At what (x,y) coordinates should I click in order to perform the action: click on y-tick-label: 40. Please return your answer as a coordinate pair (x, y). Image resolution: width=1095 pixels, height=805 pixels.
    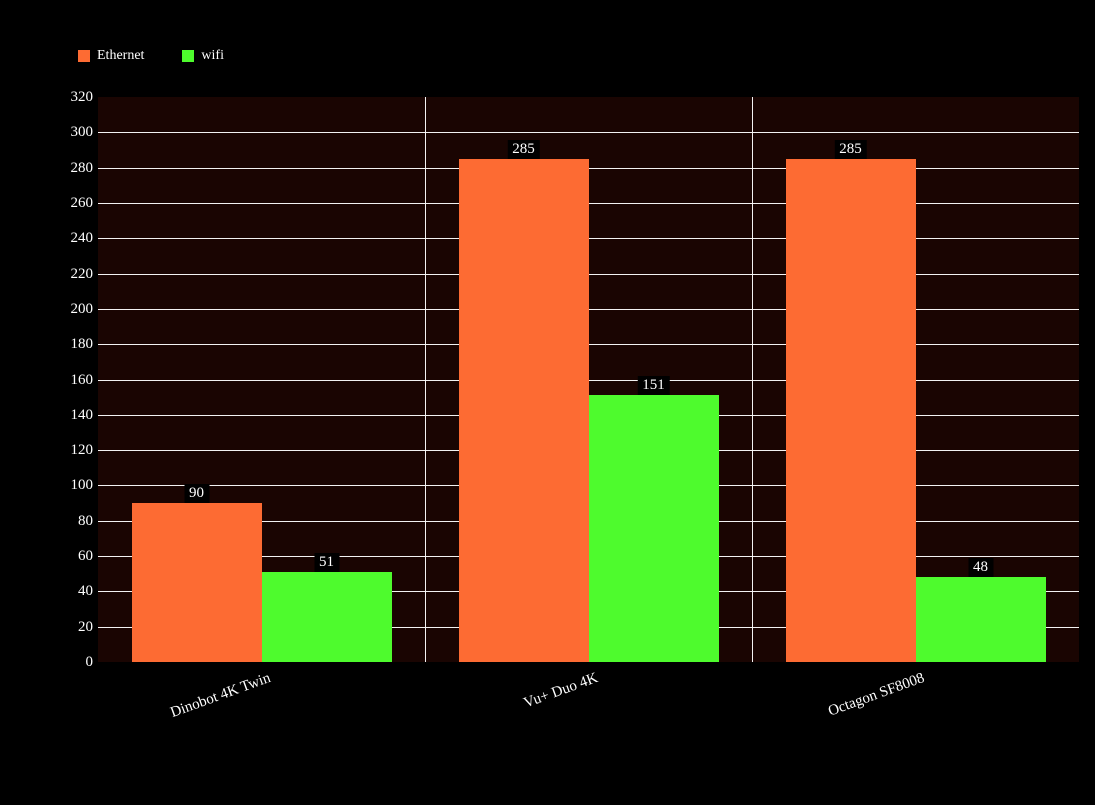
    Looking at the image, I should click on (85, 591).